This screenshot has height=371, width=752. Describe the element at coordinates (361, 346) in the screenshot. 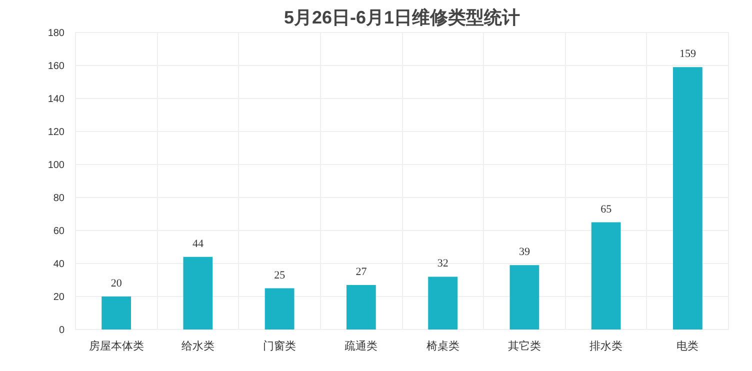

I see `x-tick-label: 疏通类` at that location.